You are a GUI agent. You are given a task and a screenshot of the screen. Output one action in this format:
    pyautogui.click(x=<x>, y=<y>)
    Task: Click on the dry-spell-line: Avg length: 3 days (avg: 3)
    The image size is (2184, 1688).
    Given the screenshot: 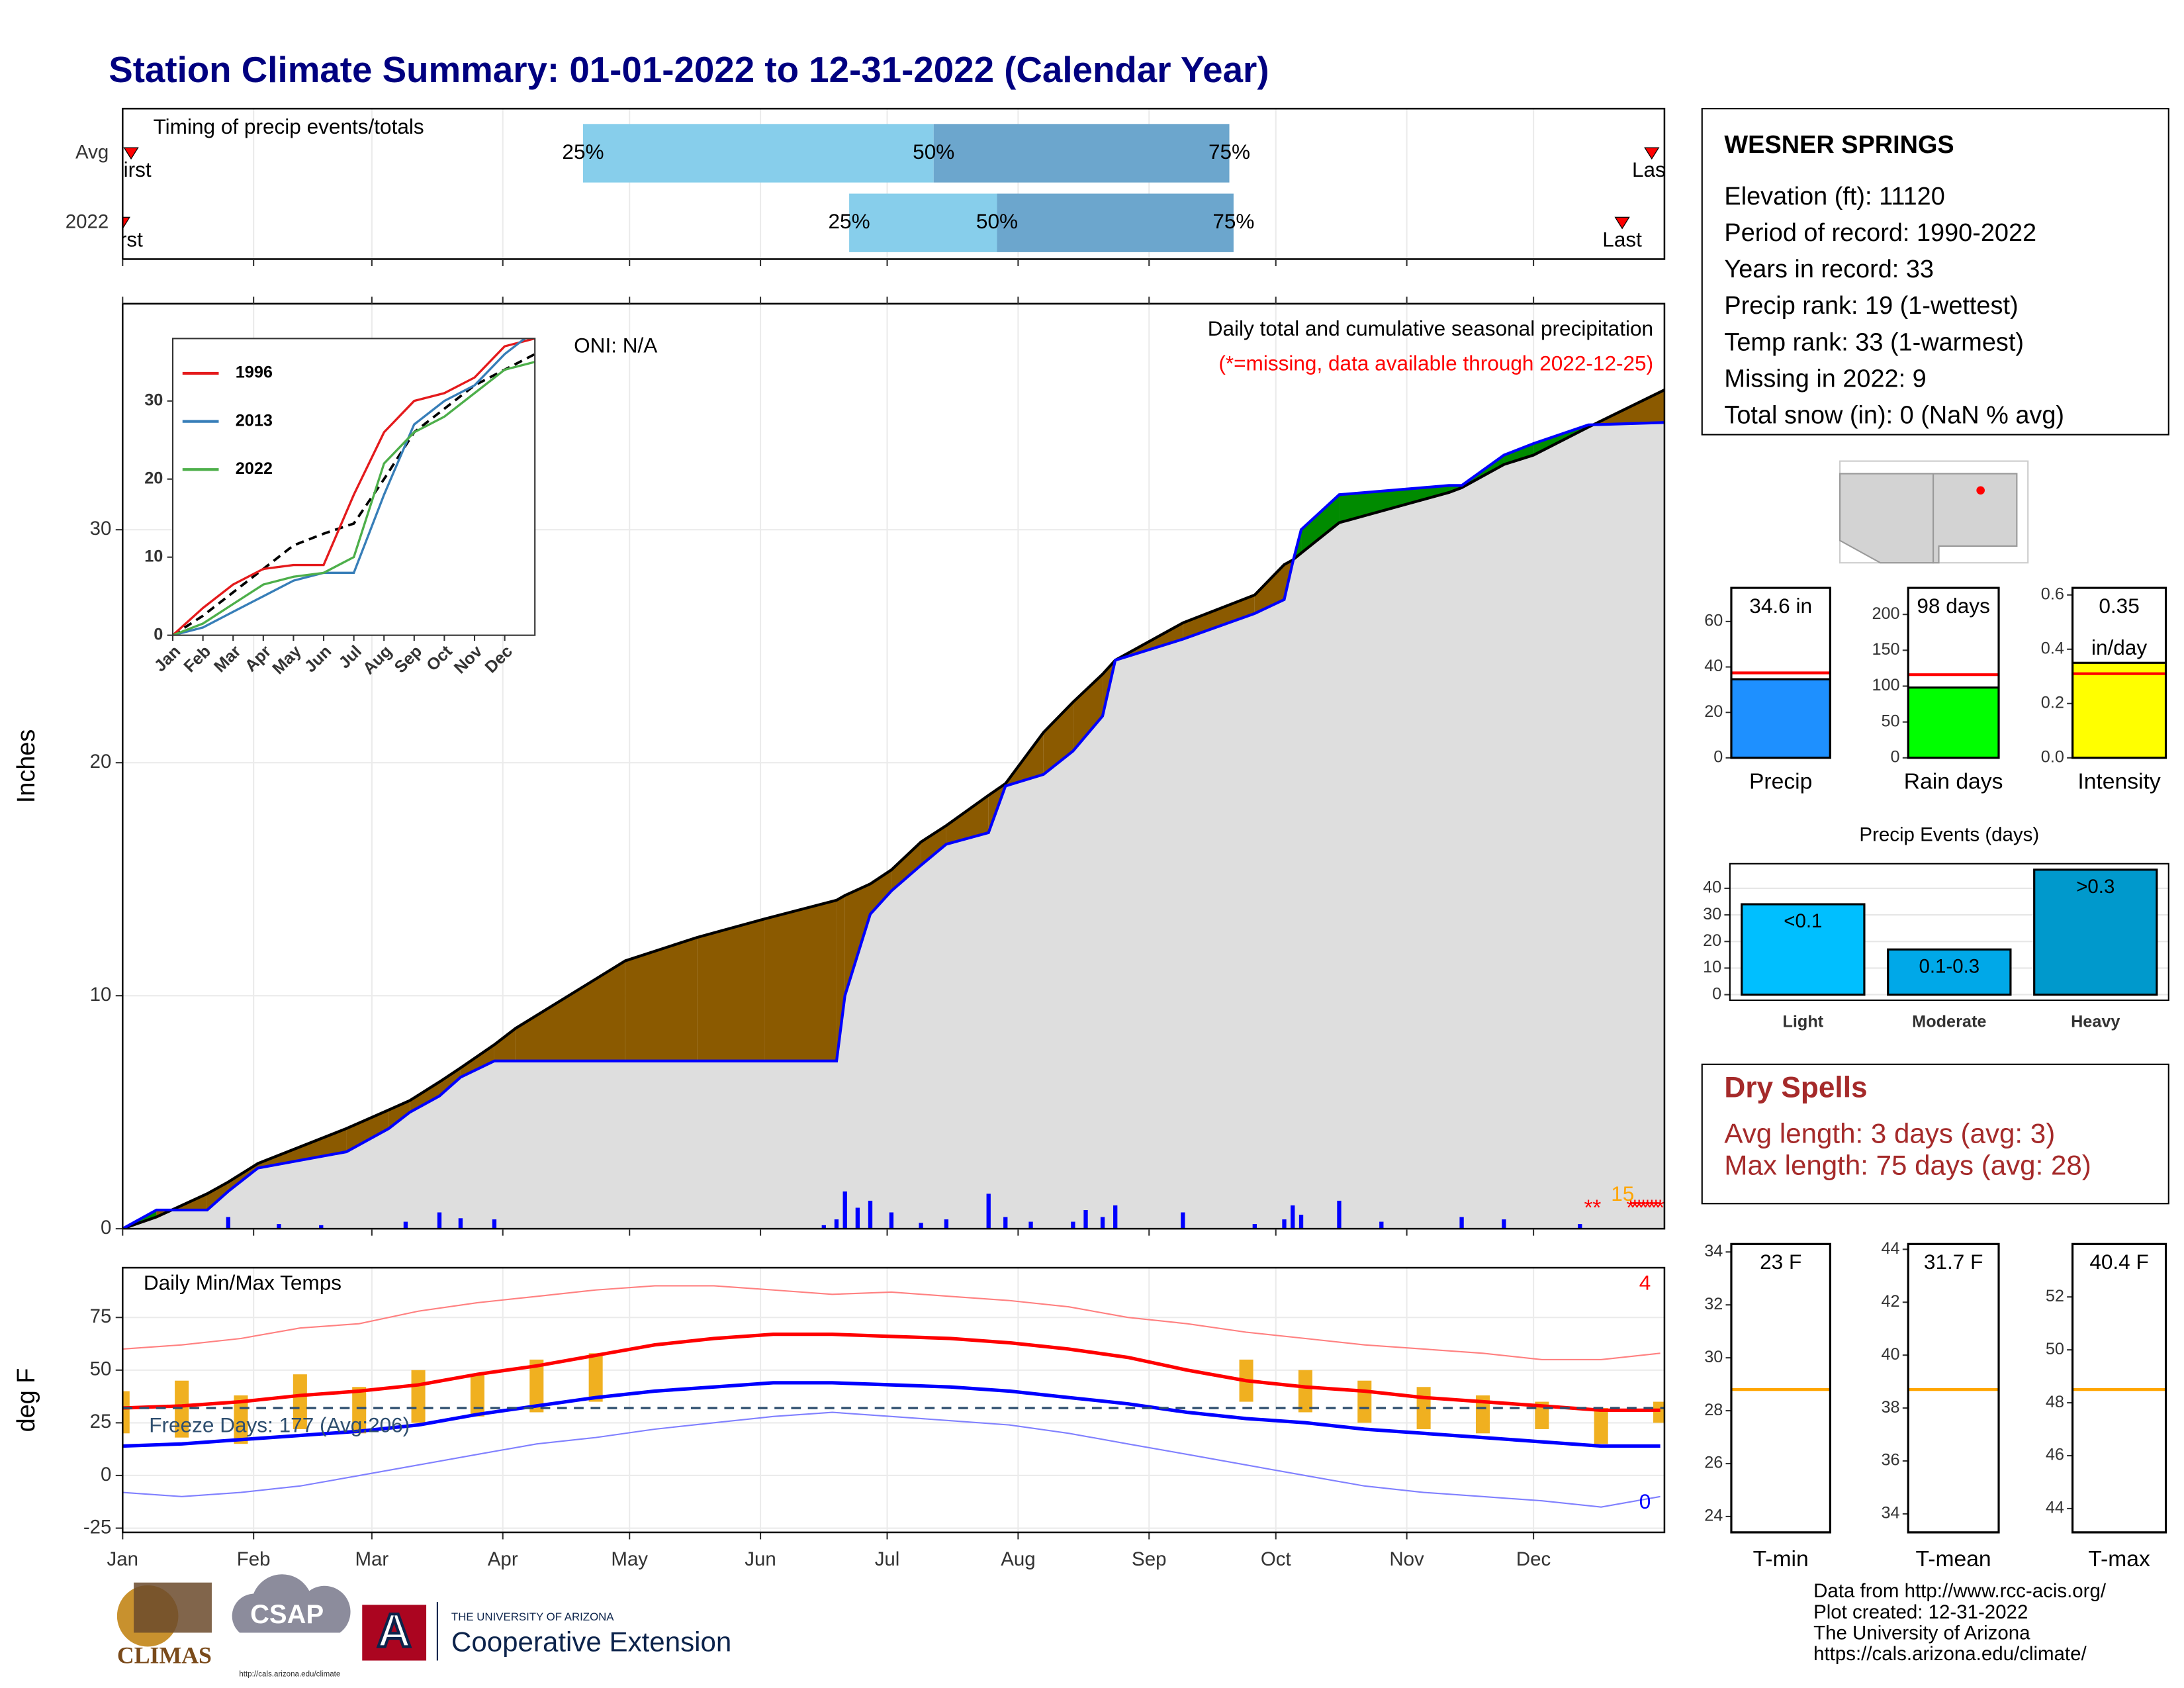 What is the action you would take?
    pyautogui.click(x=1889, y=1133)
    